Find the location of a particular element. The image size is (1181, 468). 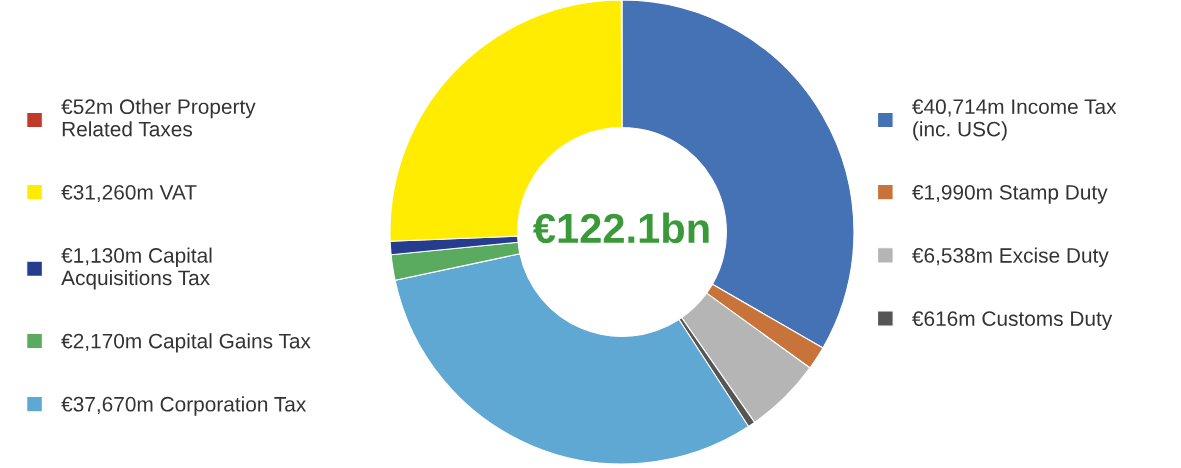

legend-label: €40,714m Income Tax (inc. USC) is located at coordinates (1014, 120).